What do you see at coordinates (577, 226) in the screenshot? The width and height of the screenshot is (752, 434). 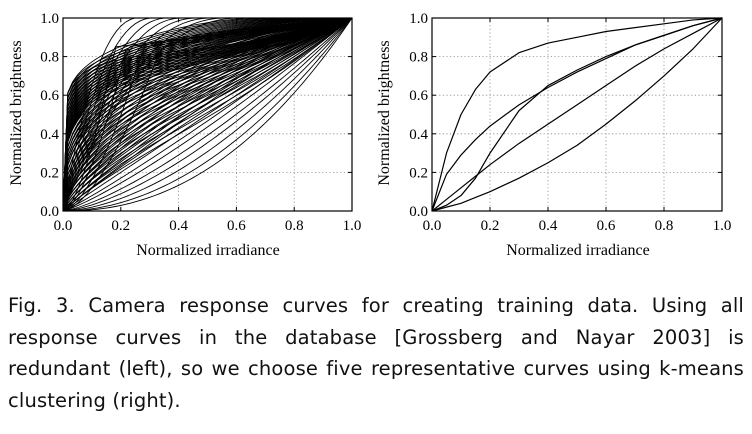 I see `right-x-tick-labels: 0.0 0.2 0.4 0.6 0.8 1.0` at bounding box center [577, 226].